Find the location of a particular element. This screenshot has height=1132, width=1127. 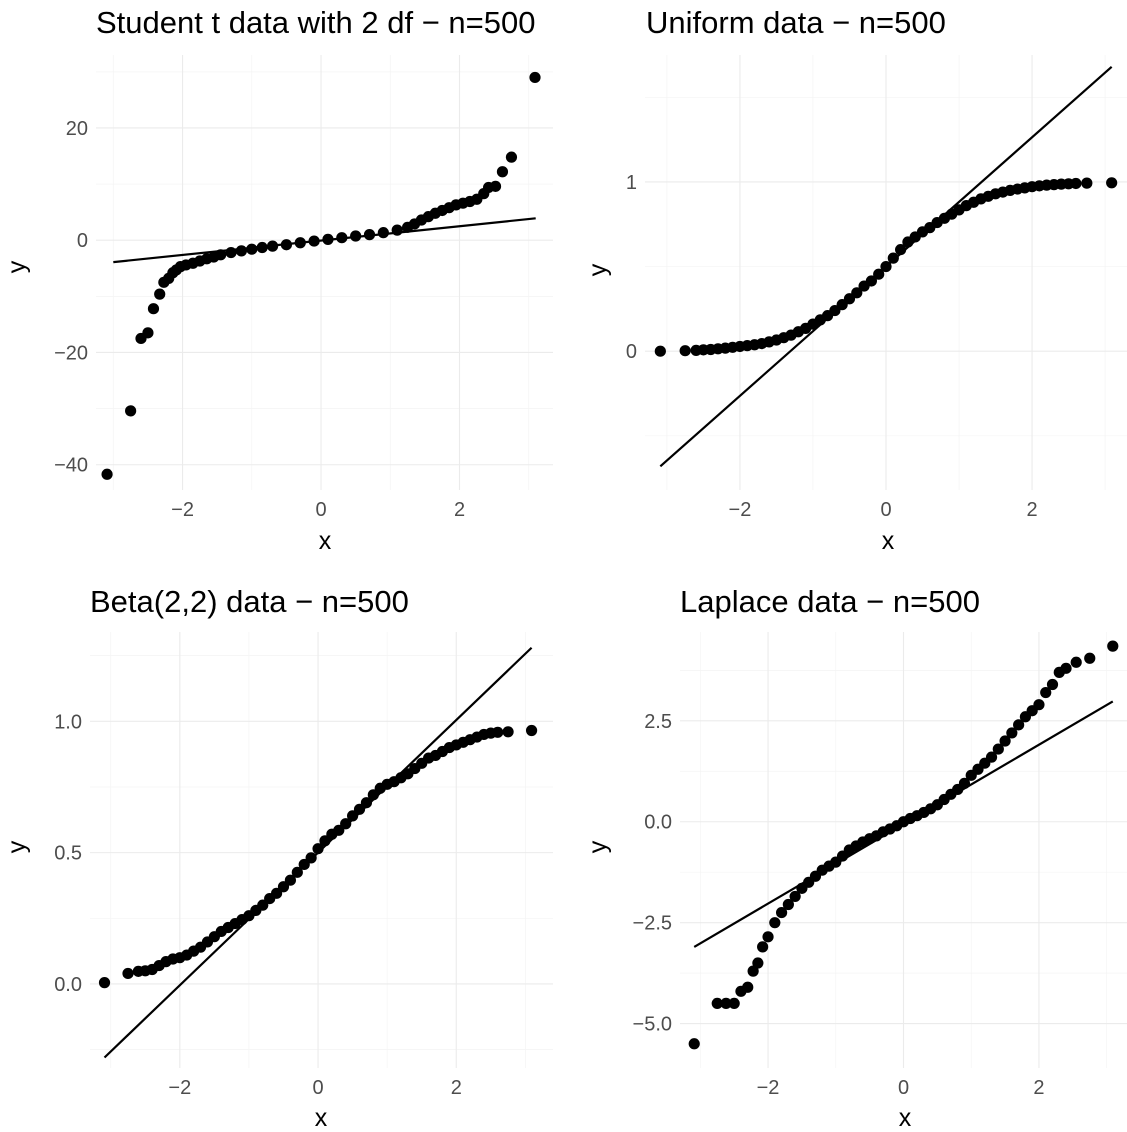

panel-title: Laplace data − n=500 is located at coordinates (830, 601).